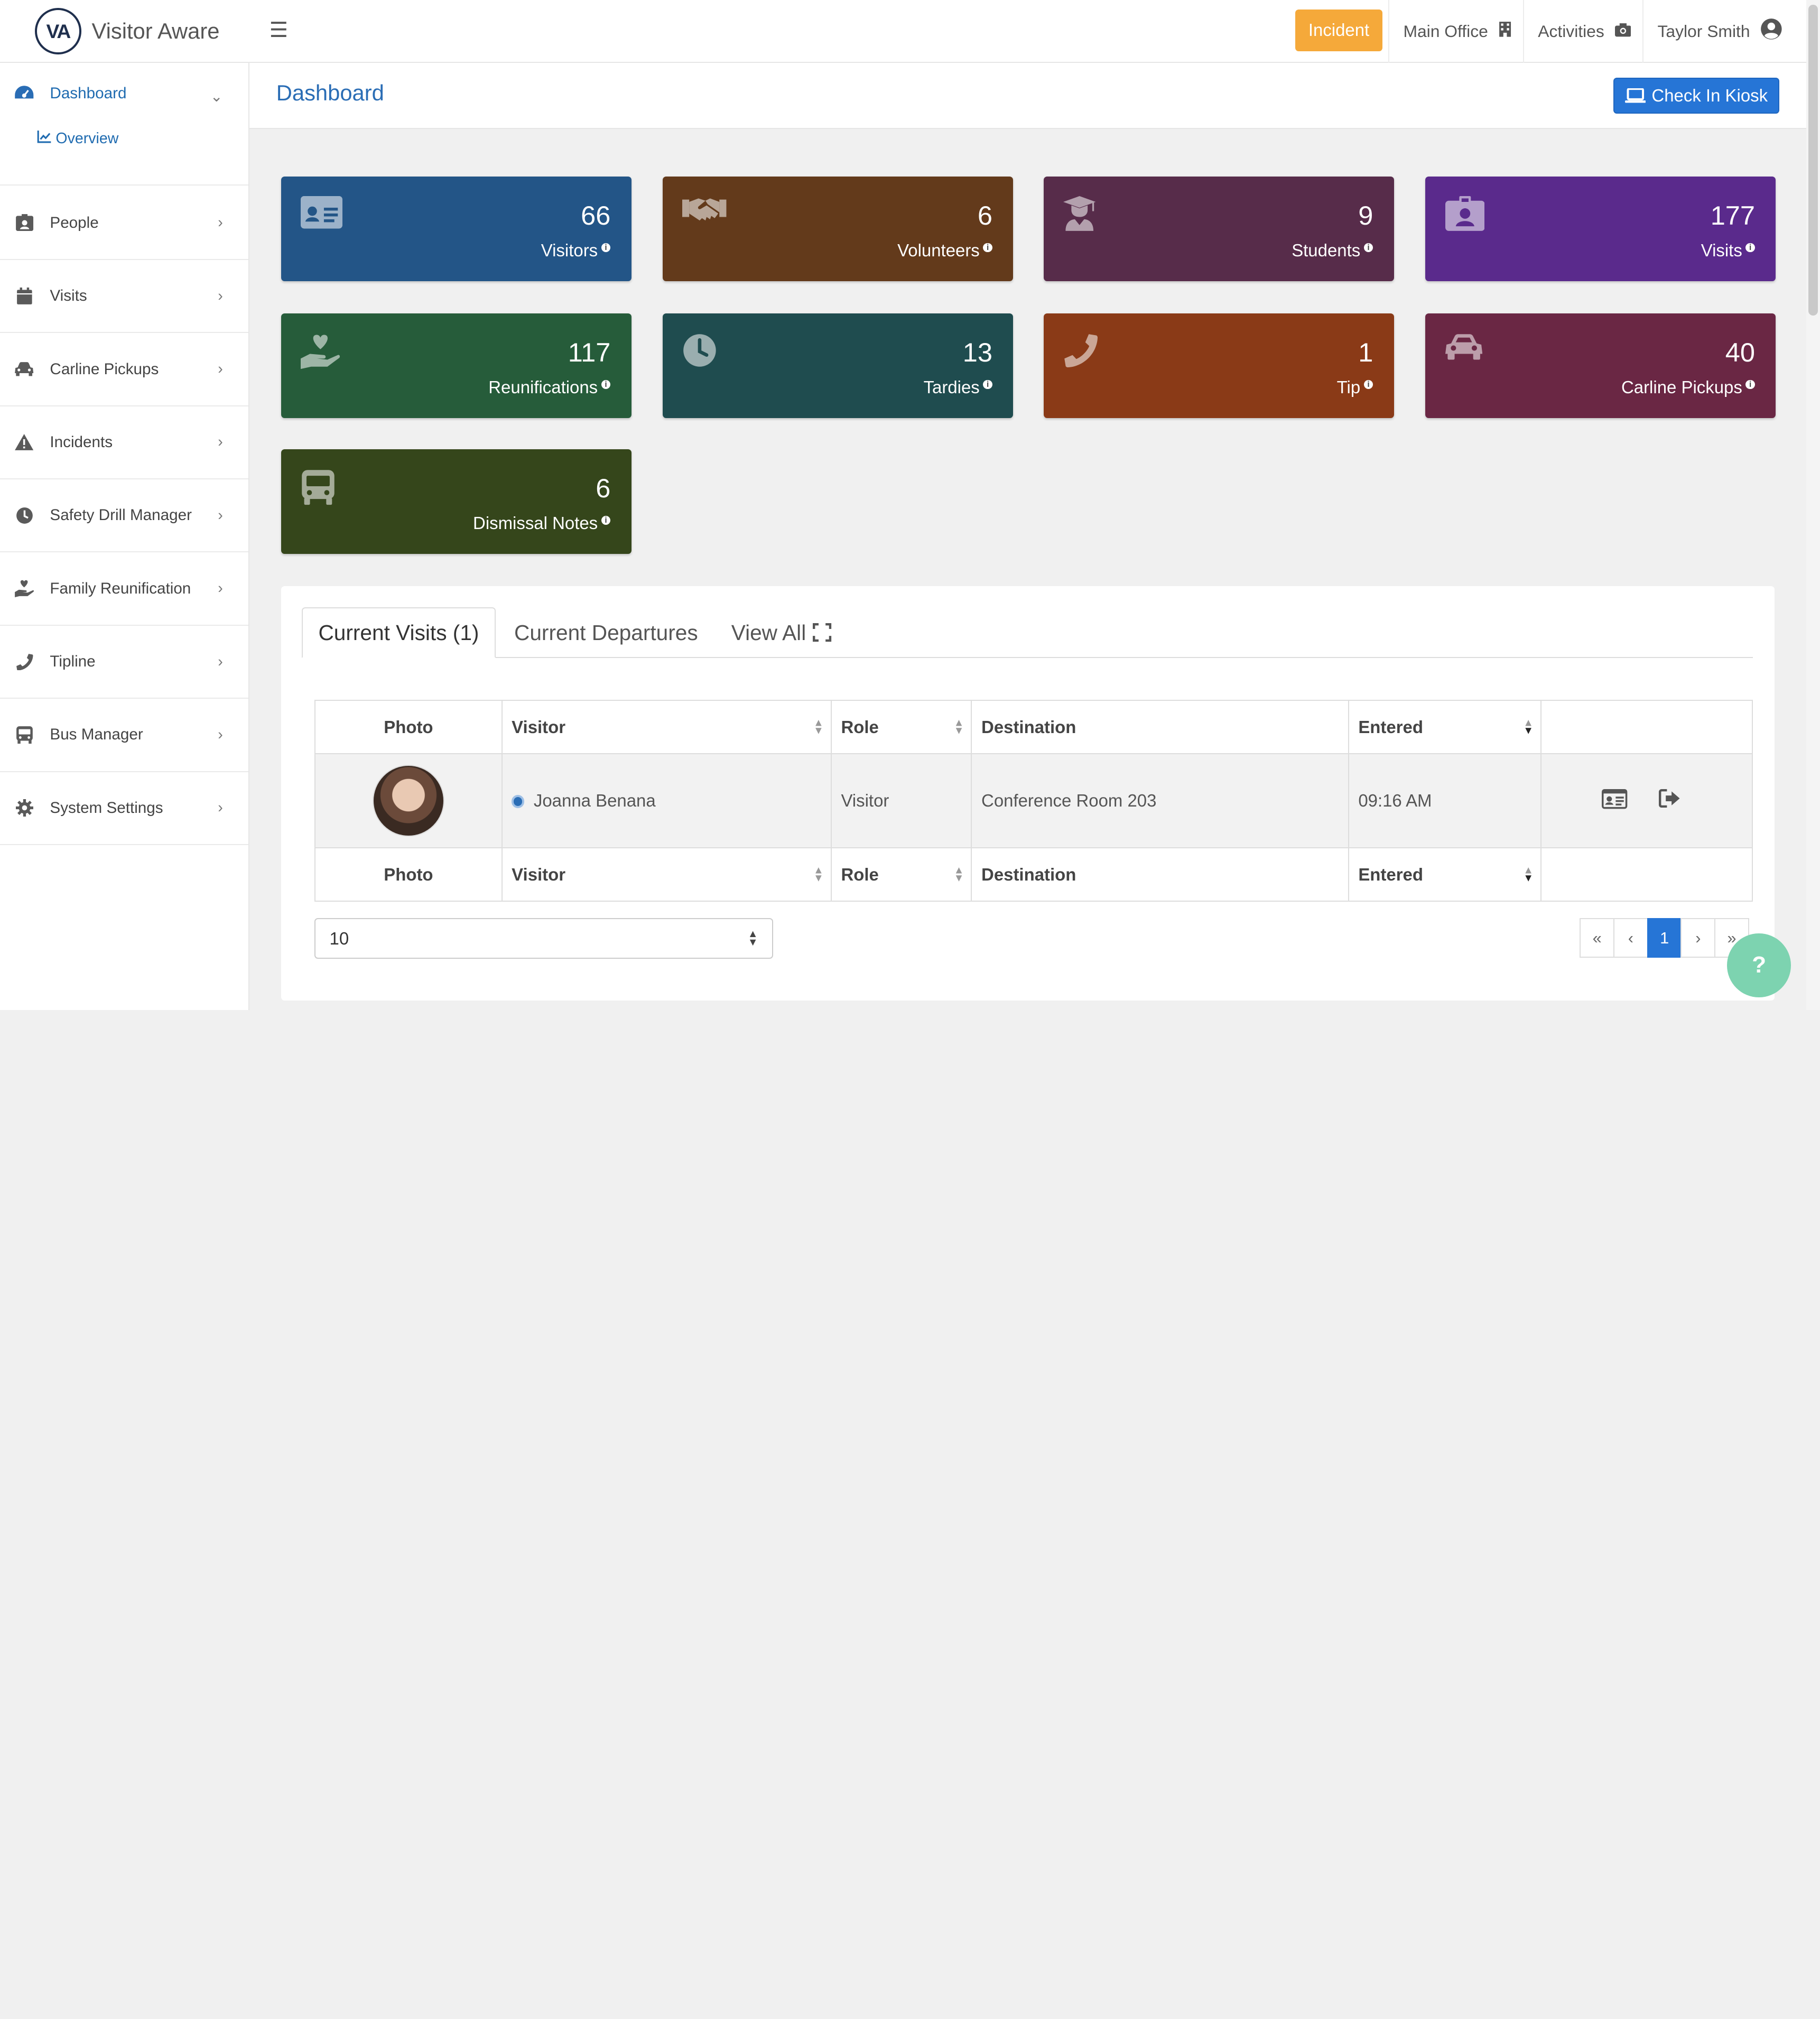 The width and height of the screenshot is (1820, 2019). Describe the element at coordinates (278, 30) in the screenshot. I see `menu-toggle-icon: ☰` at that location.